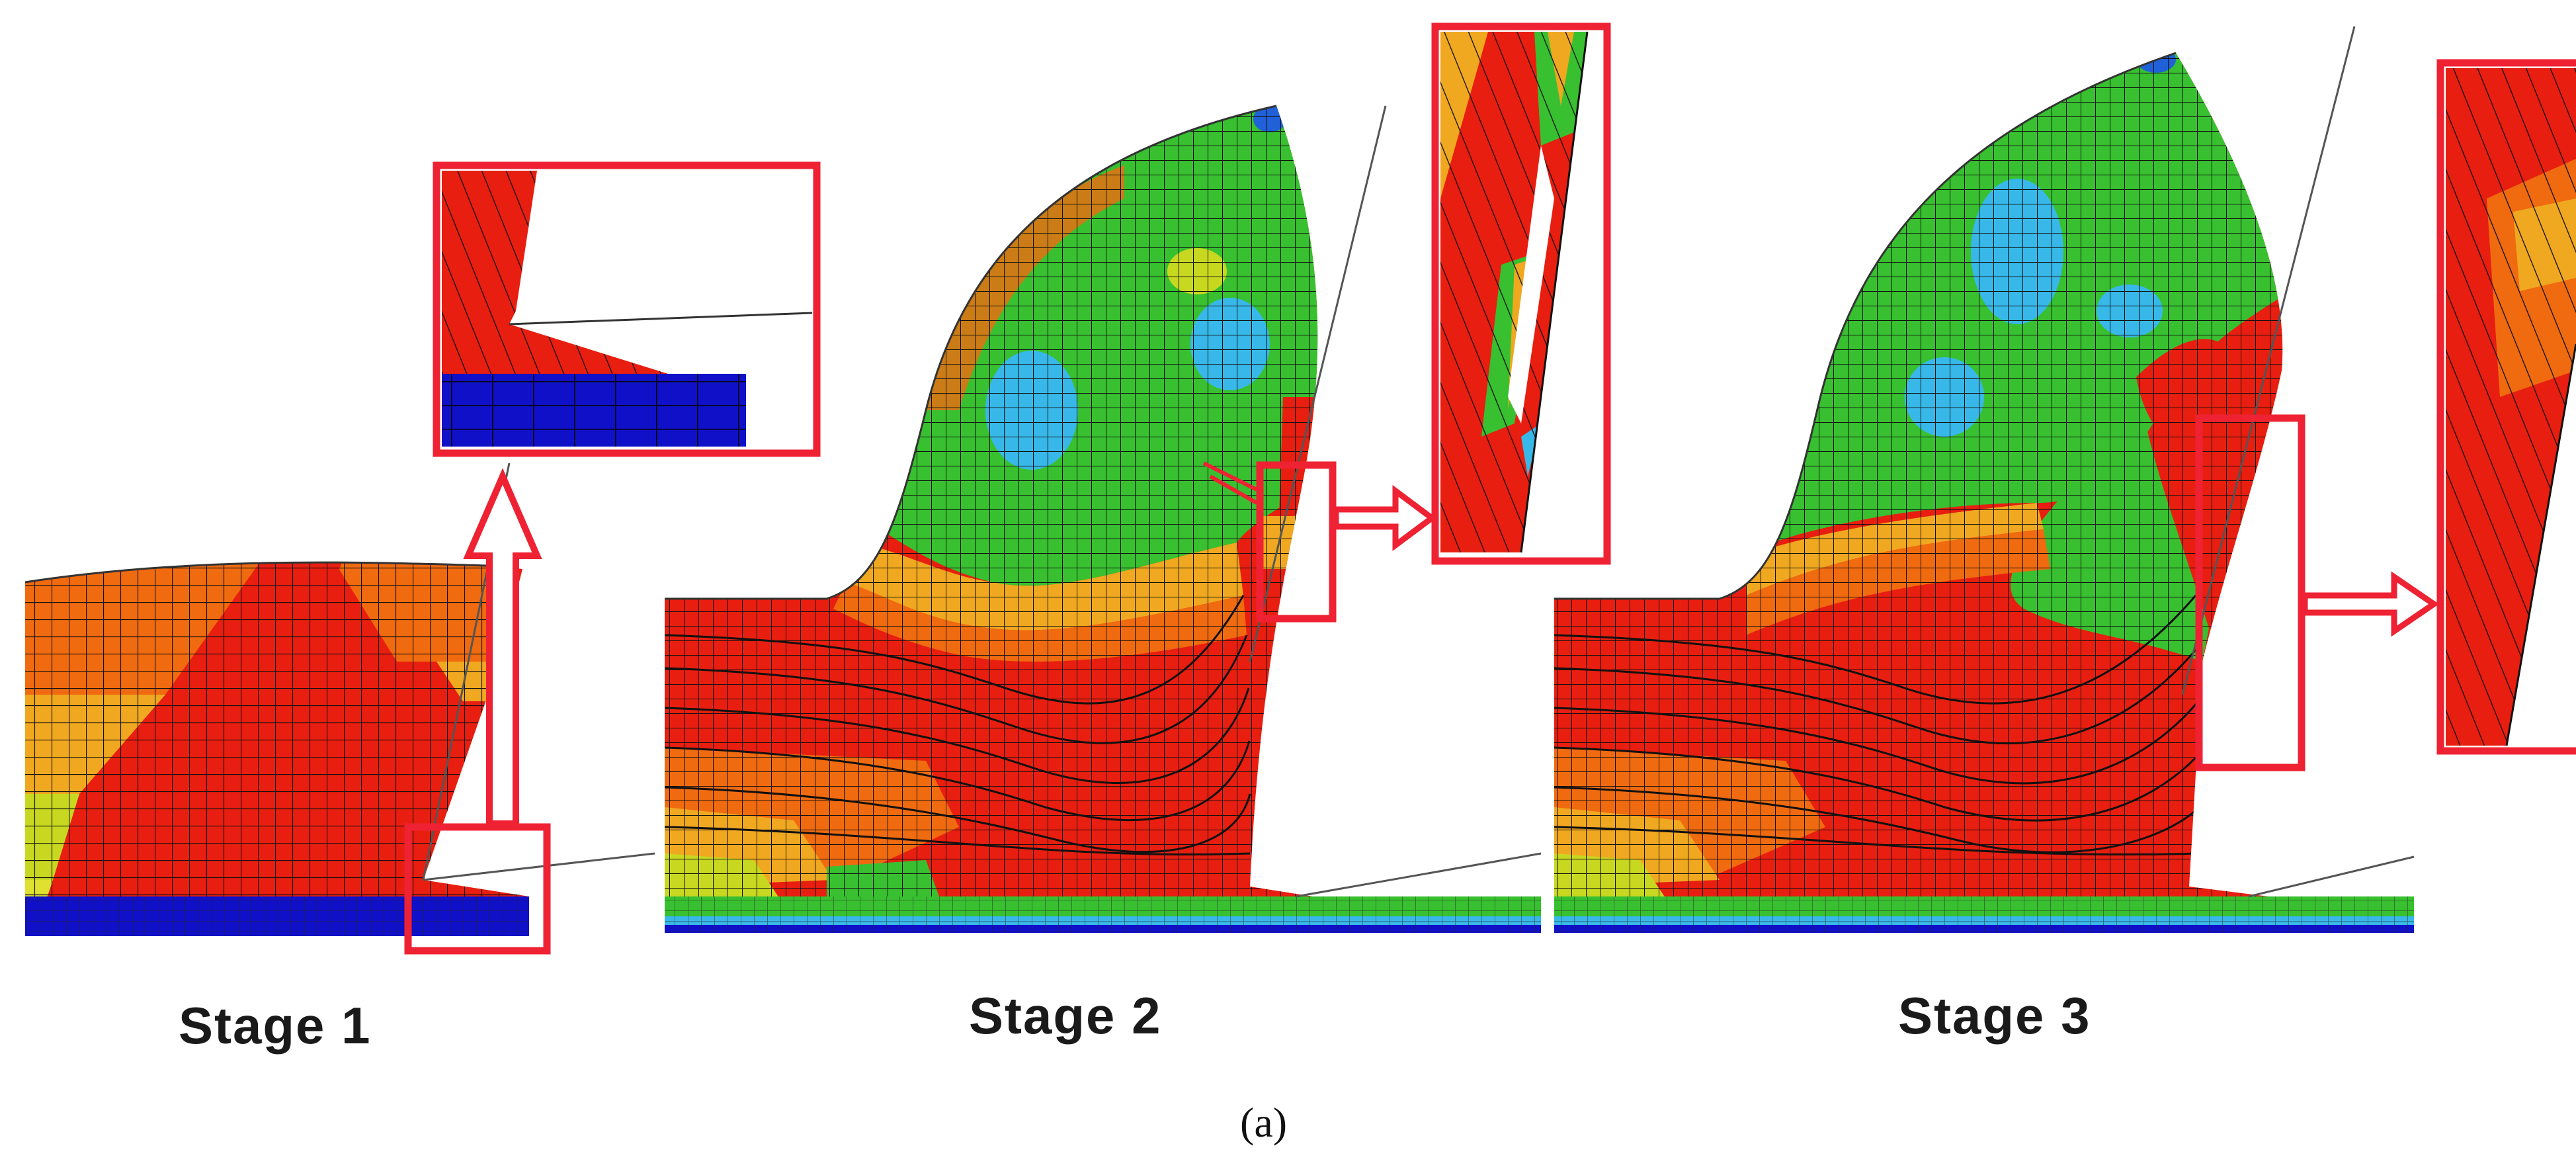  What do you see at coordinates (1994, 1015) in the screenshot?
I see `stage-3-label: Stage 3` at bounding box center [1994, 1015].